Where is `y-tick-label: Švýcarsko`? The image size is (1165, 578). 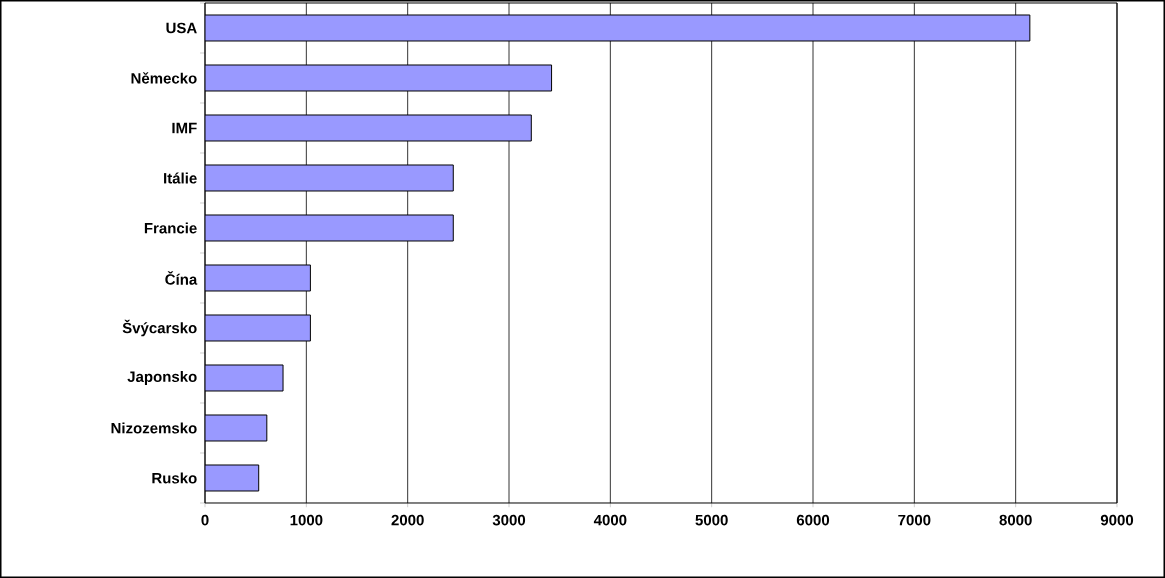
y-tick-label: Švýcarsko is located at coordinates (159, 328).